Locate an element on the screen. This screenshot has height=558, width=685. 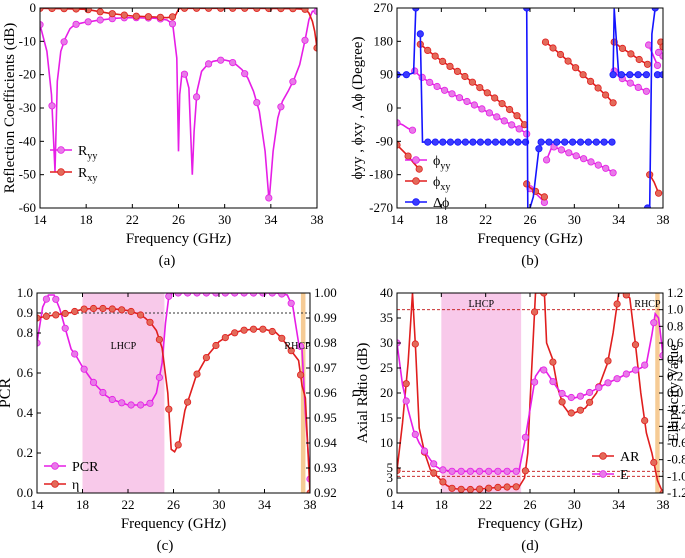
legend-marker-delta_phi is located at coordinates (416, 202).